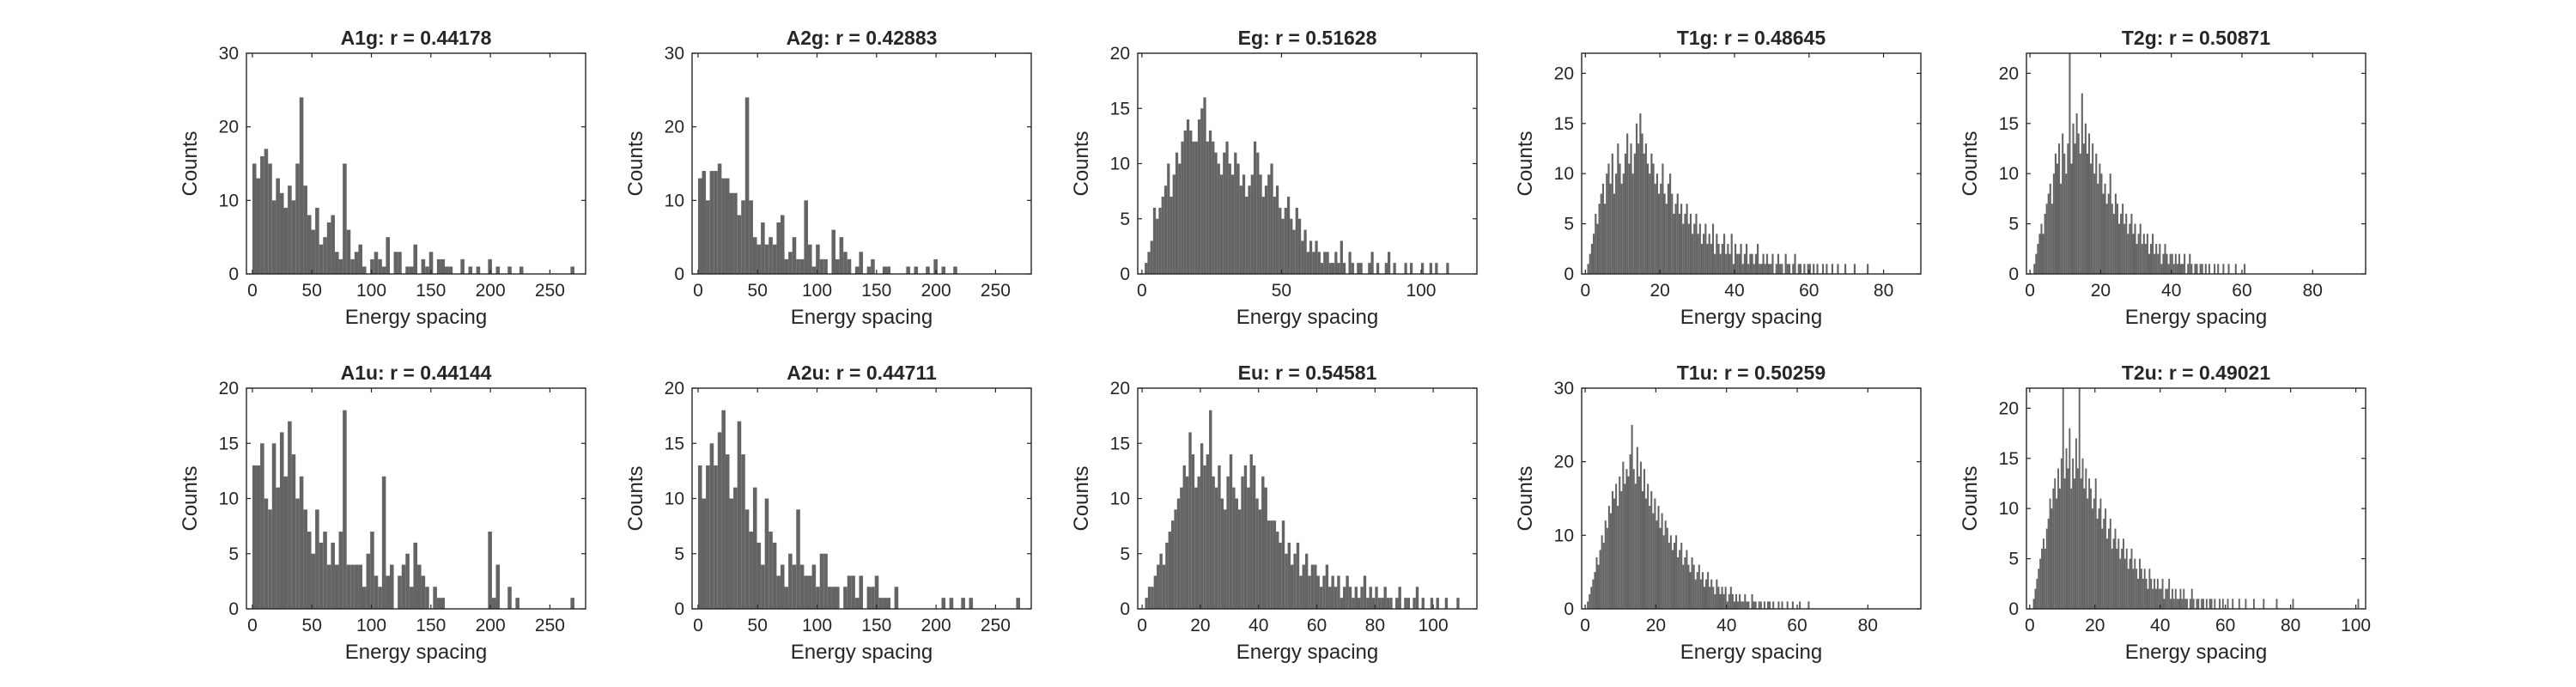  What do you see at coordinates (1317, 625) in the screenshot?
I see `x-tick-label: 60` at bounding box center [1317, 625].